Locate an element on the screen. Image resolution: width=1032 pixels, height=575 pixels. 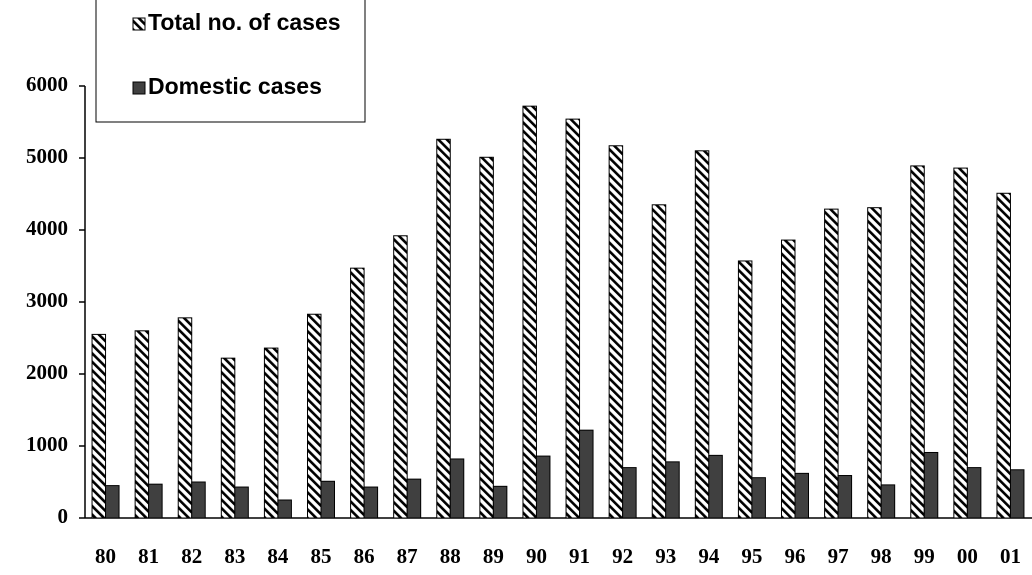
x-tick-label: 82 is located at coordinates (191, 556).